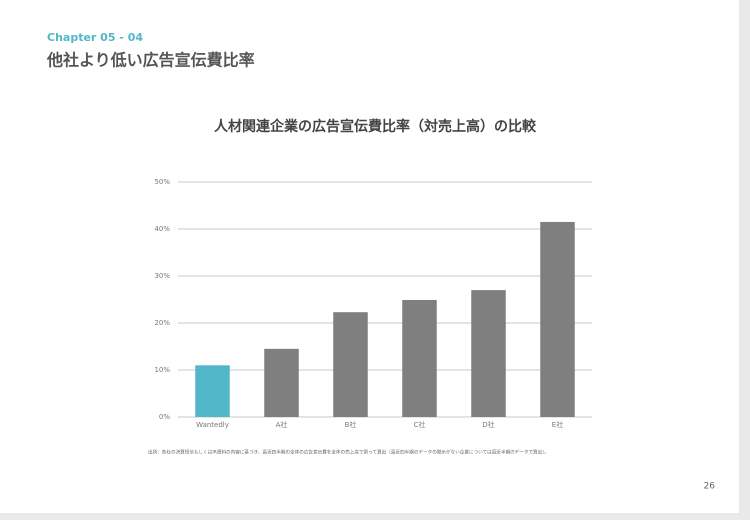 The width and height of the screenshot is (750, 520). Describe the element at coordinates (162, 182) in the screenshot. I see `y-tick-label: 50%` at that location.